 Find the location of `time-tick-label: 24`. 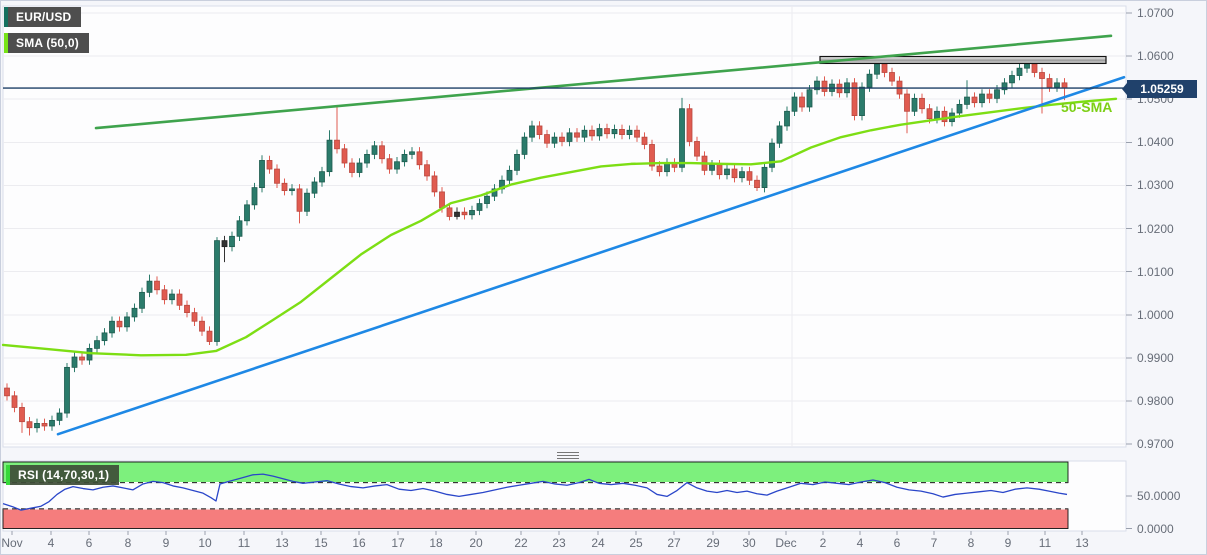

time-tick-label: 24 is located at coordinates (598, 543).